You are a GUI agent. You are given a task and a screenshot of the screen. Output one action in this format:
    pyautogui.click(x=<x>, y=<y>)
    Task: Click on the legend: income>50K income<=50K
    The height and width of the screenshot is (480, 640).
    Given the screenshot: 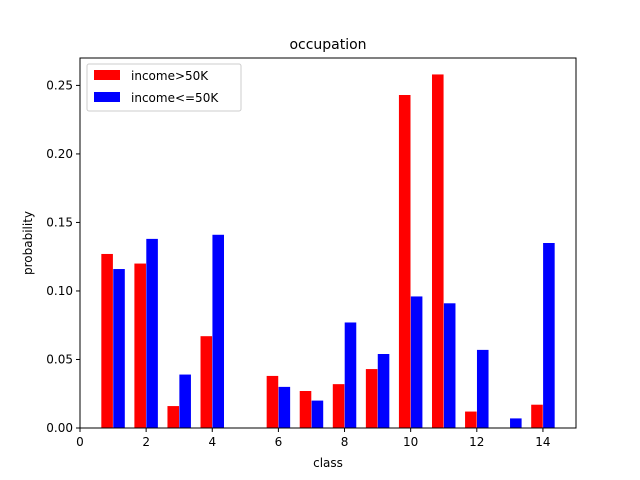 What is the action you would take?
    pyautogui.click(x=164, y=87)
    